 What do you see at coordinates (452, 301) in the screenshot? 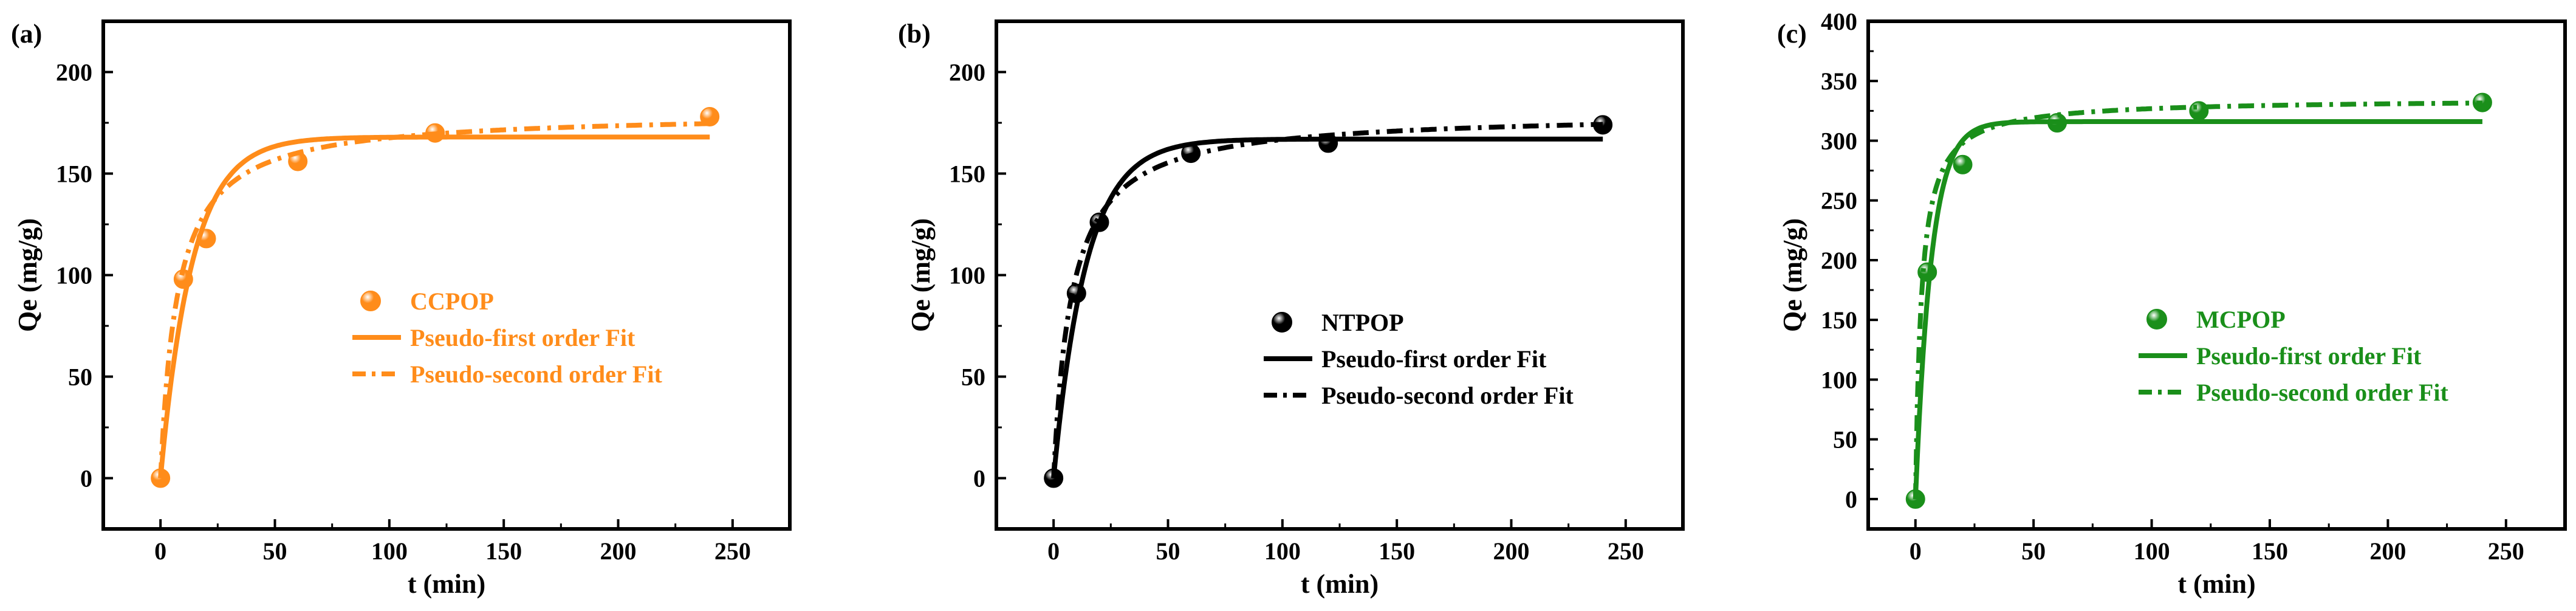
I see `legend-label: CCPOP` at bounding box center [452, 301].